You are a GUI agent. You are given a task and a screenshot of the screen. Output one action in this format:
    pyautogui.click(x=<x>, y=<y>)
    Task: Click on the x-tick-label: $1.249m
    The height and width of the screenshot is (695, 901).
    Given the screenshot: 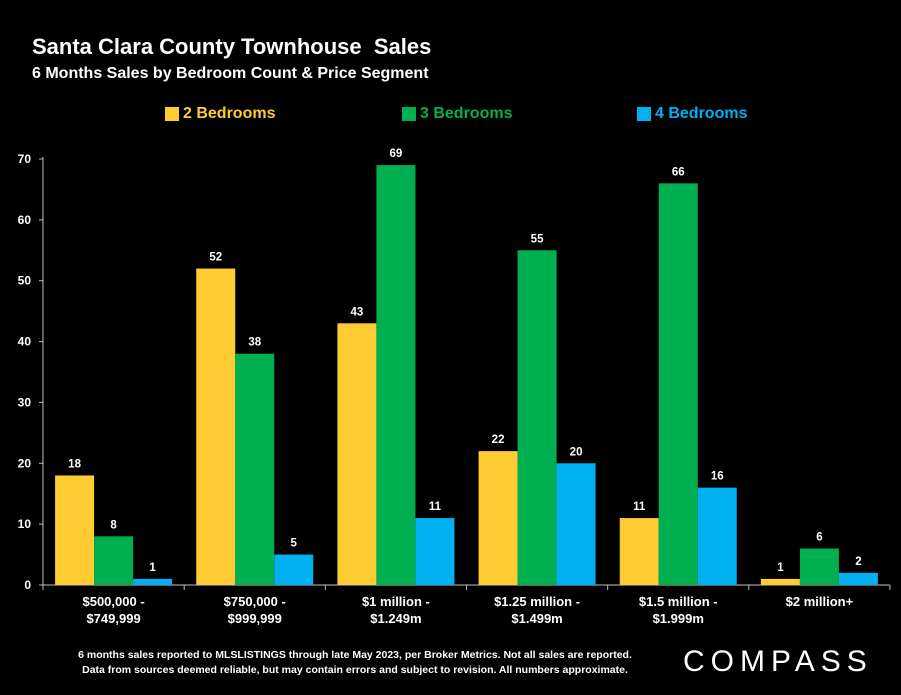 What is the action you would take?
    pyautogui.click(x=395, y=618)
    